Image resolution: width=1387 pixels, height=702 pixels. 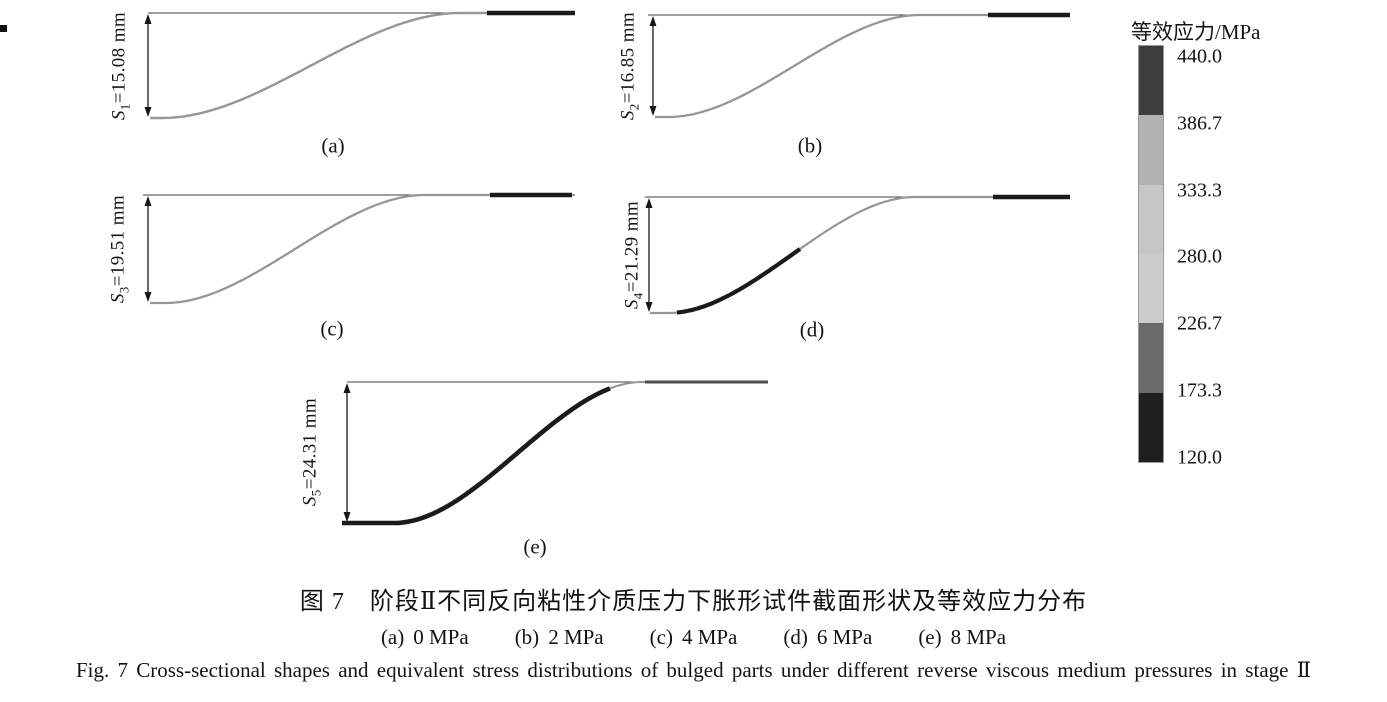 What do you see at coordinates (559, 637) in the screenshot?
I see `panel-caption-b: (b) 2 MPa` at bounding box center [559, 637].